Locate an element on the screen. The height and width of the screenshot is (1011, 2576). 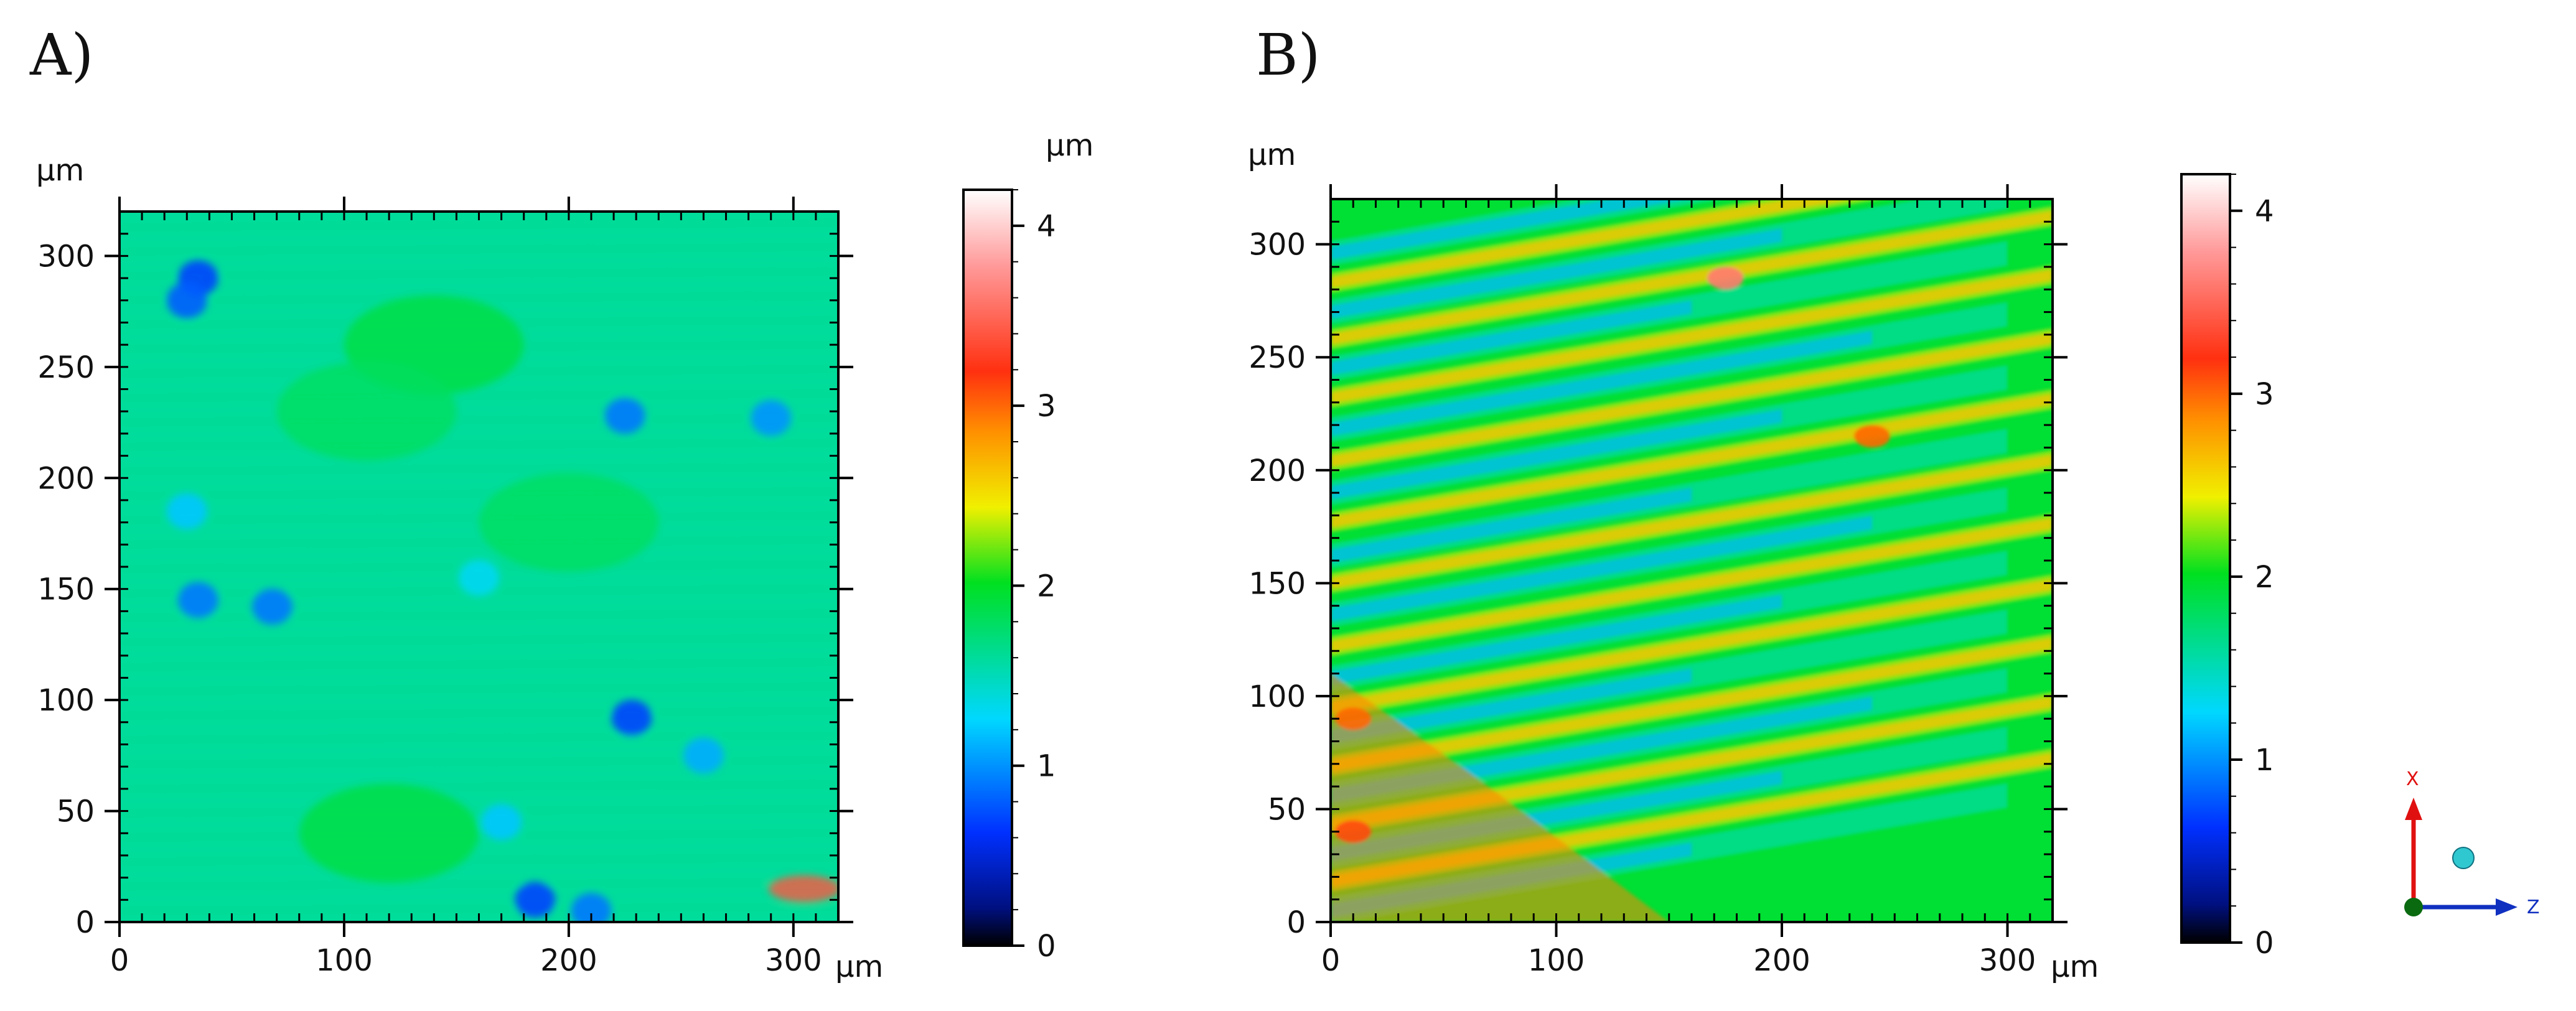
colorbar-b-tick-label: 4 is located at coordinates (2264, 211).